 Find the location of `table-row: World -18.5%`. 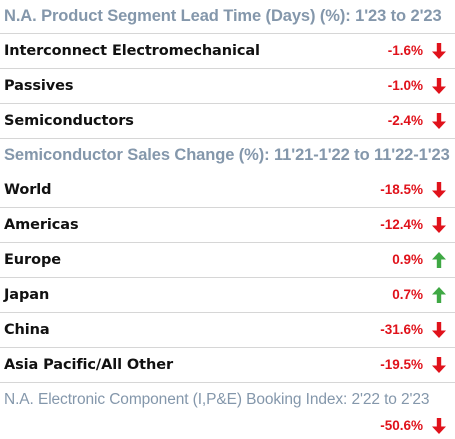

table-row: World -18.5% is located at coordinates (227, 190).